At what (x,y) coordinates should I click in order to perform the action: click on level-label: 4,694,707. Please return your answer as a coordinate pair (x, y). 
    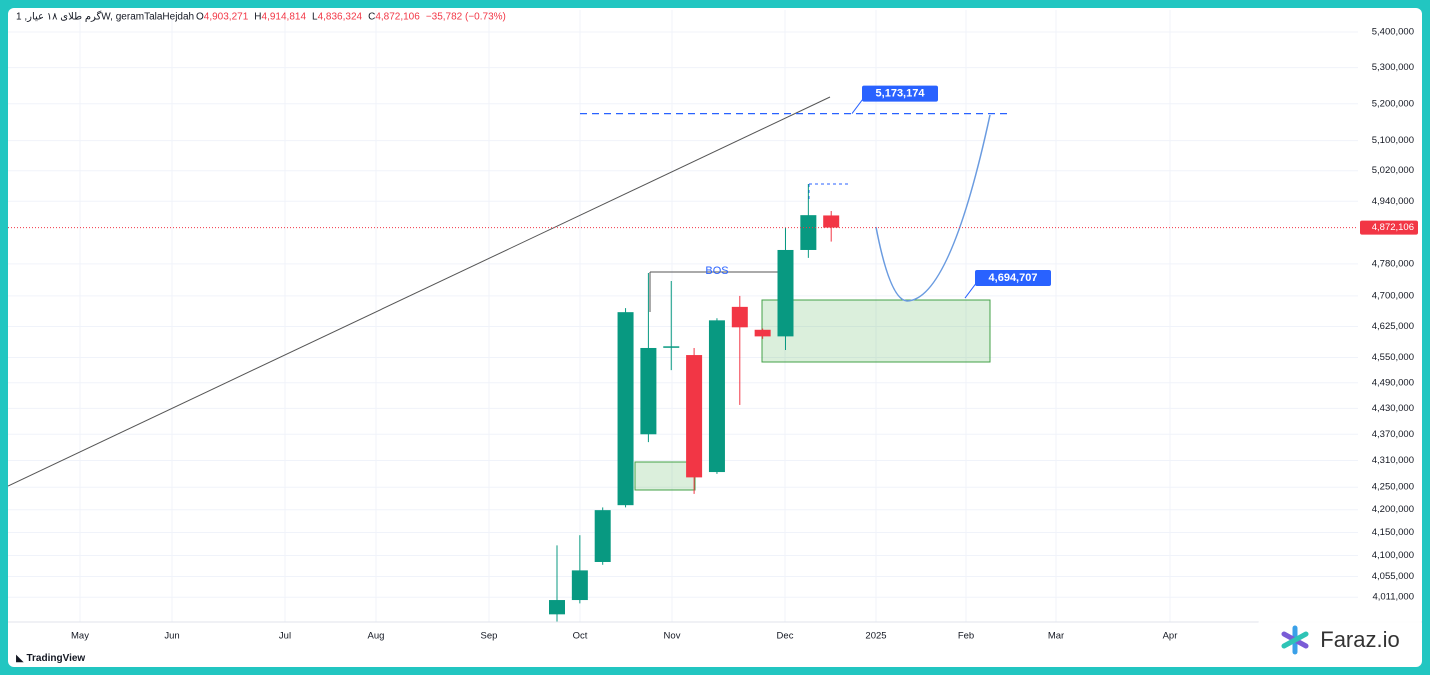
    Looking at the image, I should click on (1013, 278).